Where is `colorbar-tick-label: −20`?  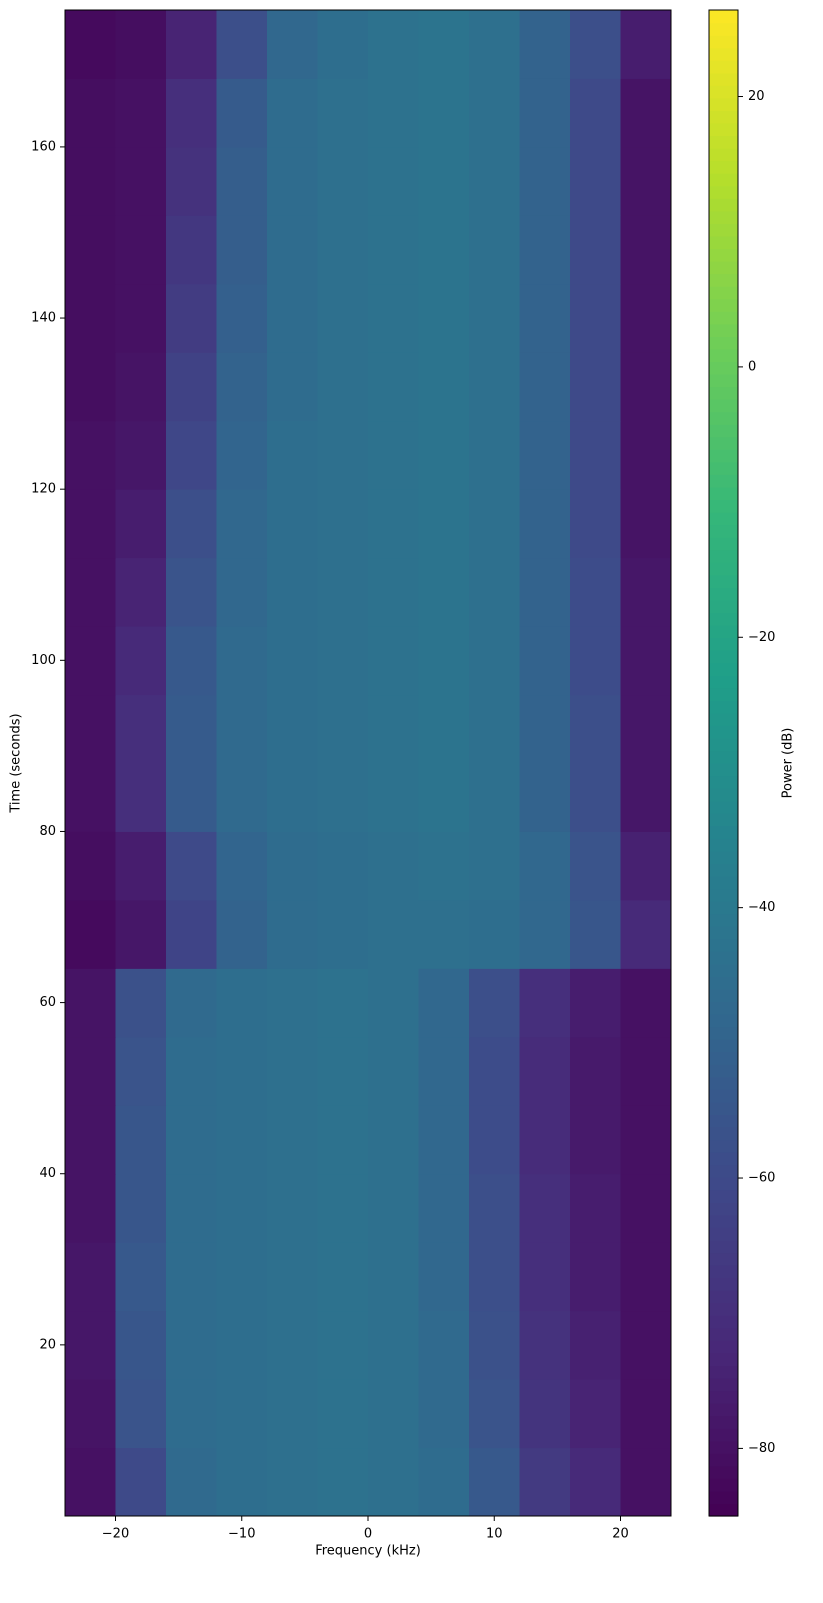 colorbar-tick-label: −20 is located at coordinates (761, 637).